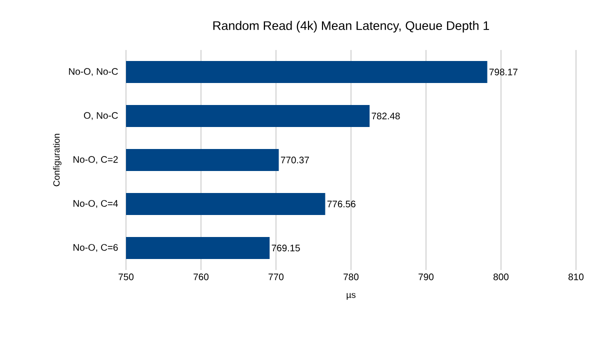 This screenshot has width=605, height=340. Describe the element at coordinates (576, 277) in the screenshot. I see `x-tick-label: 810` at that location.